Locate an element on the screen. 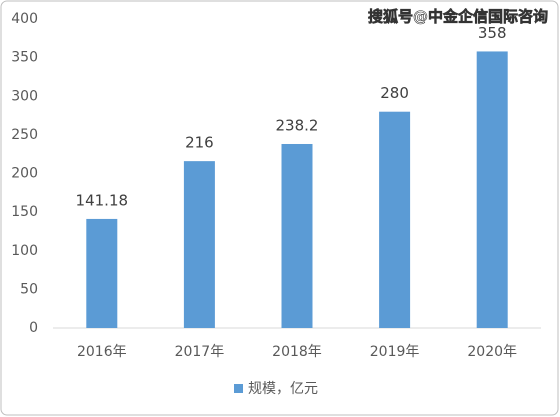 This screenshot has width=560, height=417. x-tick-label: 2017年 is located at coordinates (200, 352).